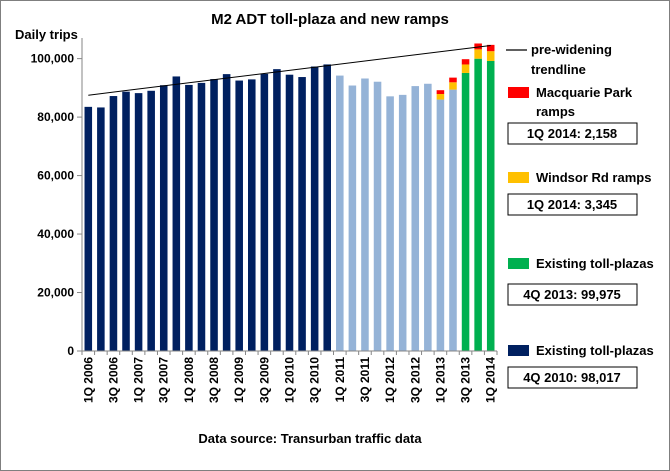 This screenshot has width=670, height=471. What do you see at coordinates (415, 380) in the screenshot?
I see `x-tick-label: 3Q 2012` at bounding box center [415, 380].